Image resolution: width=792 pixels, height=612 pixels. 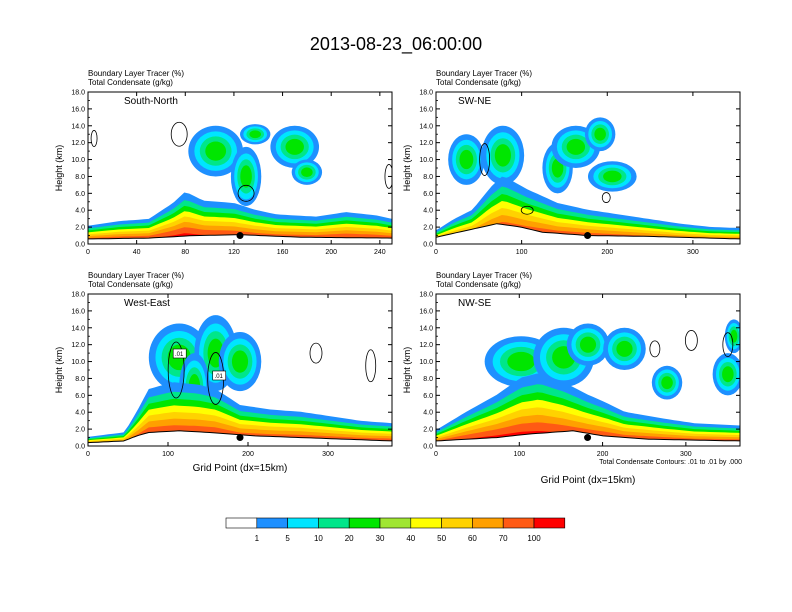 What do you see at coordinates (395, 530) in the screenshot?
I see `colorbar: 1 5 10 20 30 40 50 60 70 100` at bounding box center [395, 530].